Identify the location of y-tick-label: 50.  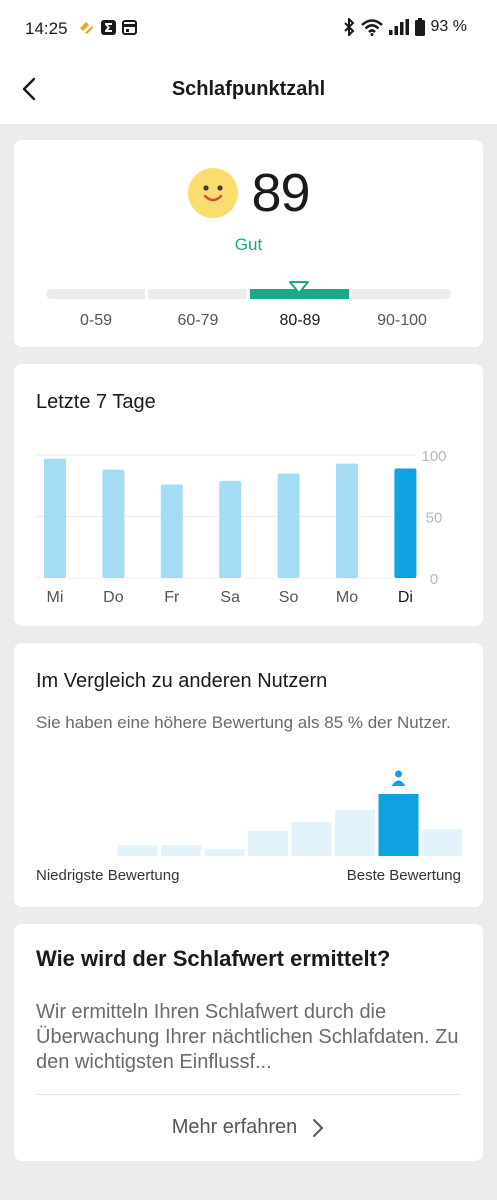
(434, 518).